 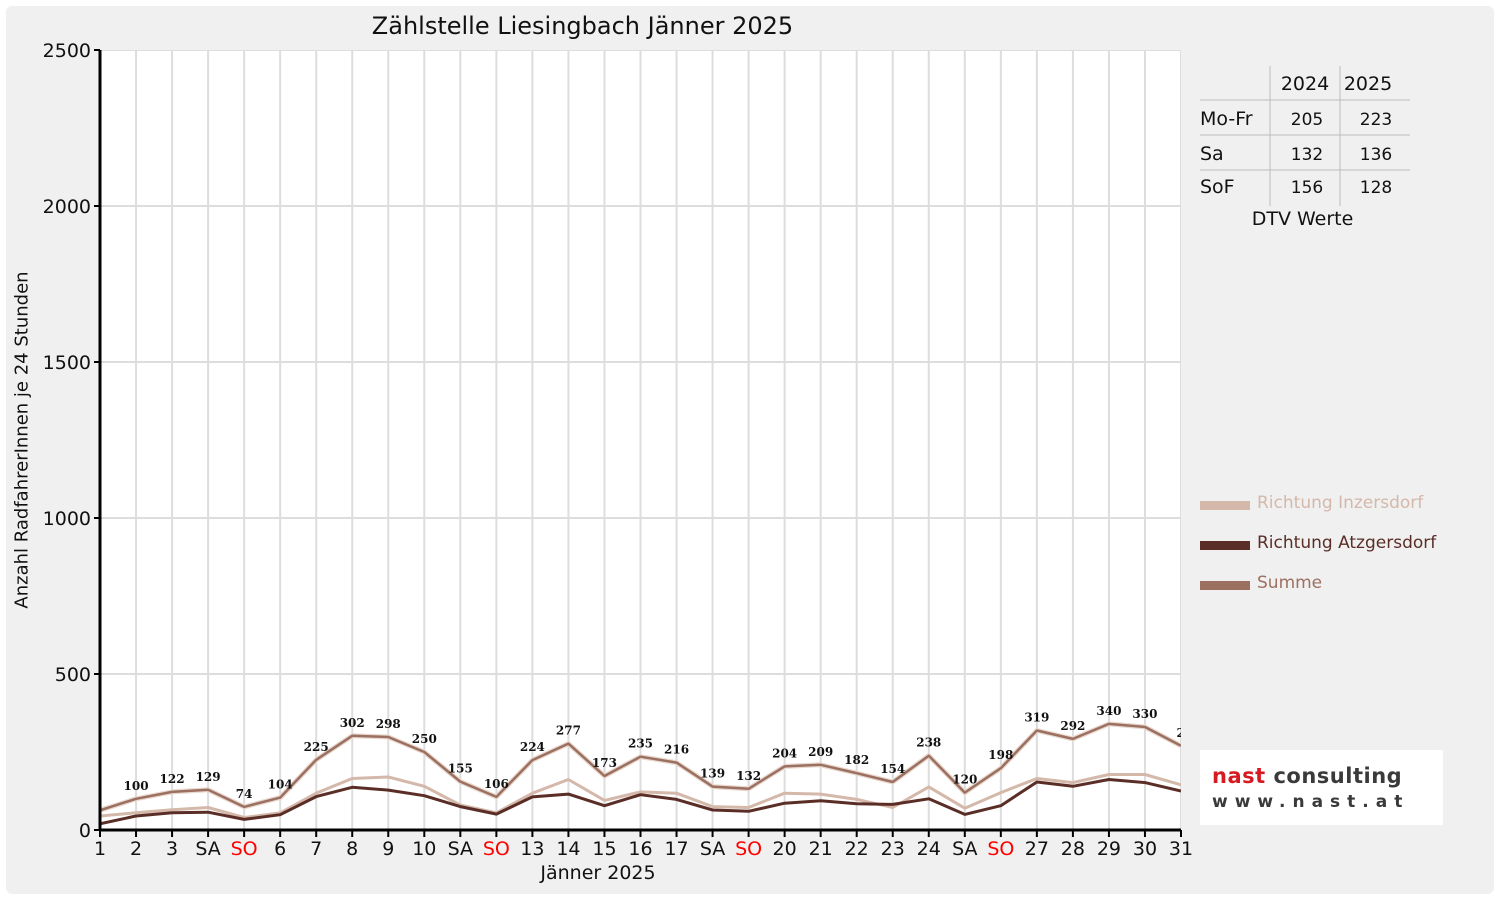 What do you see at coordinates (352, 723) in the screenshot?
I see `data-label: 302` at bounding box center [352, 723].